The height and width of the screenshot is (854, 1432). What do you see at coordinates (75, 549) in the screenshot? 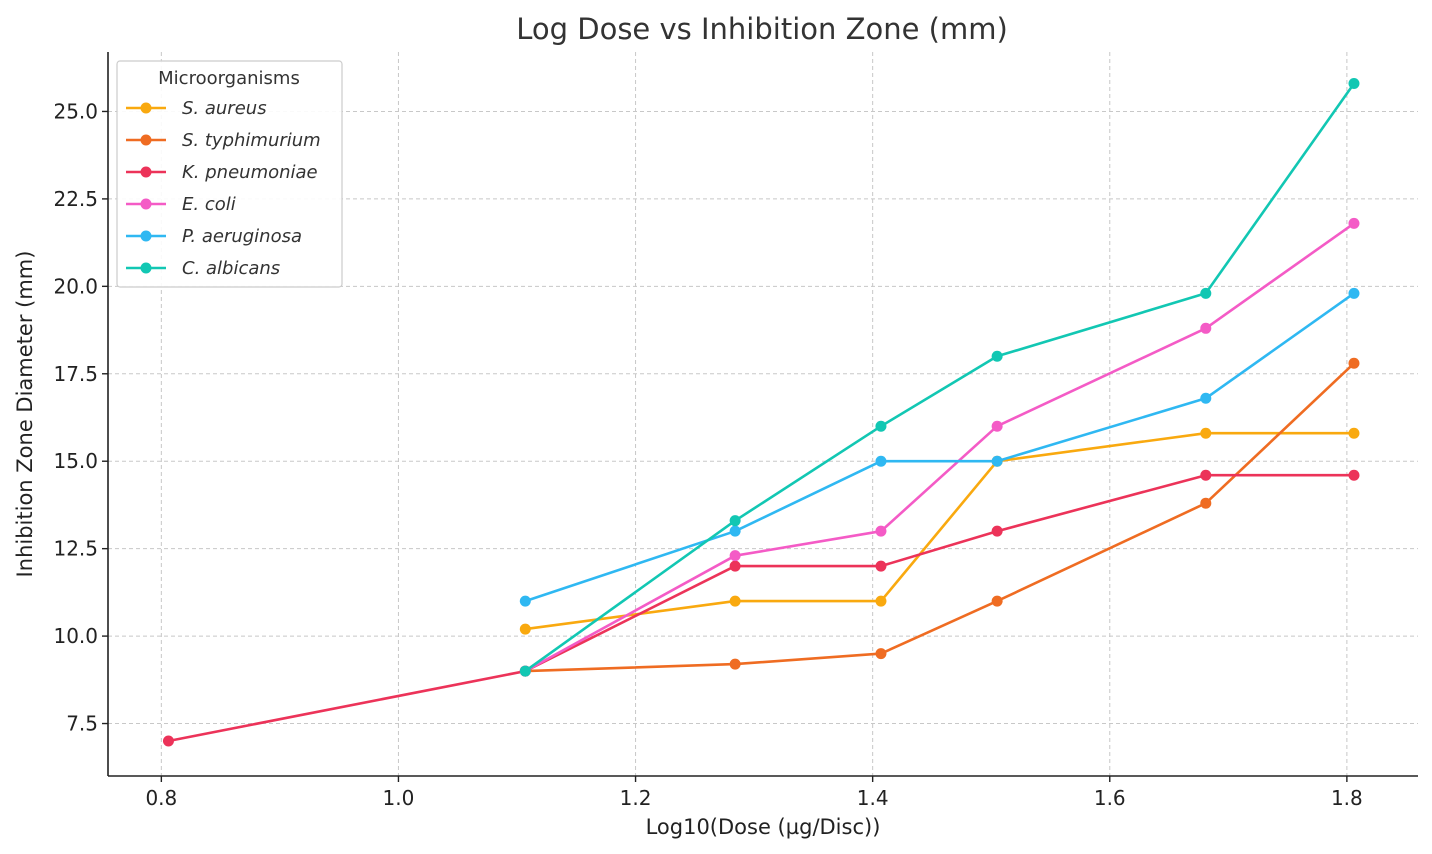
I see `y-tick-label: 12.5` at bounding box center [75, 549].